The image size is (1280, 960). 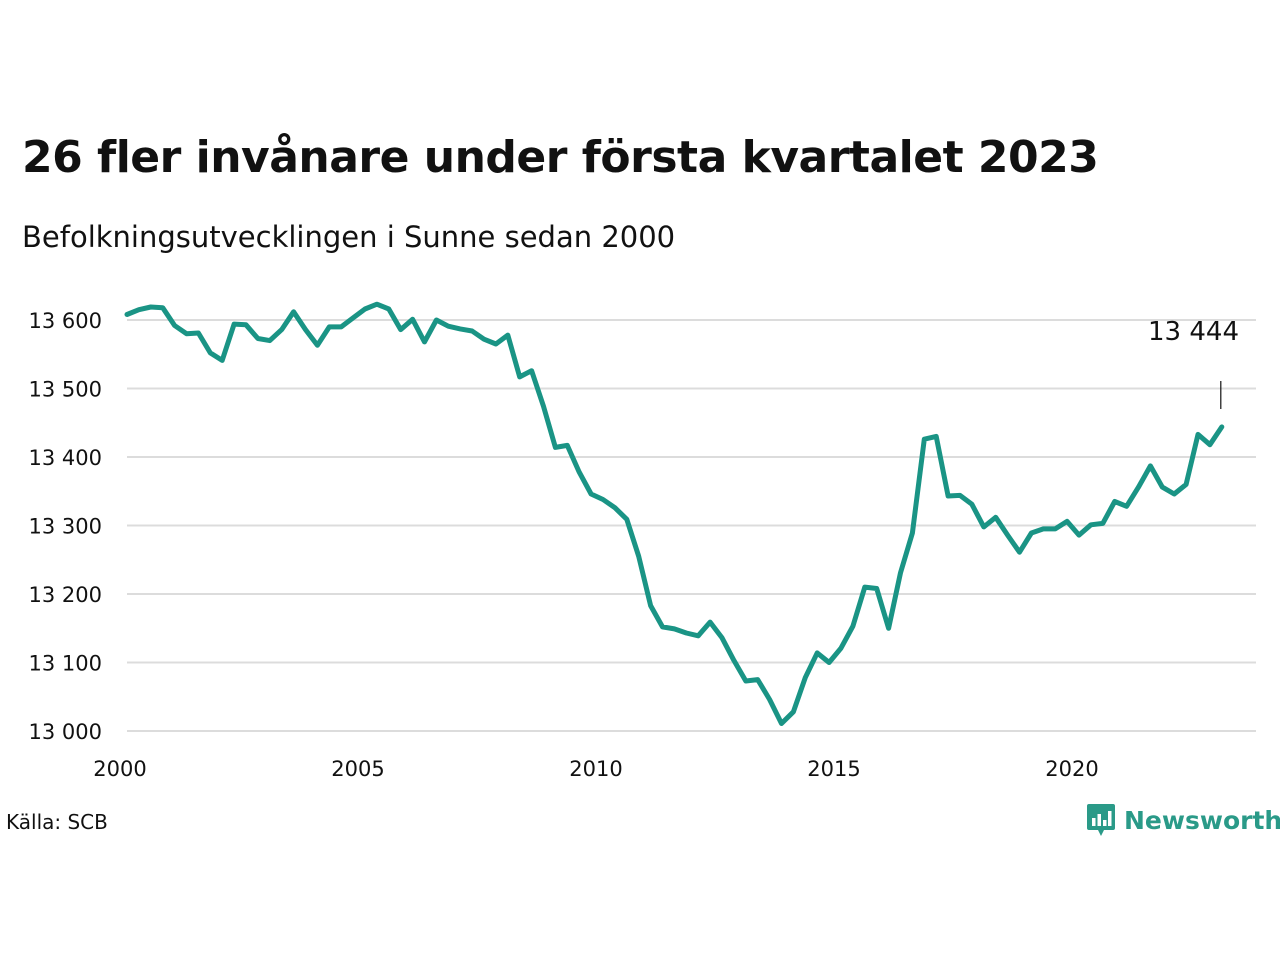 I want to click on x-tick-label: 2005, so click(x=357, y=769).